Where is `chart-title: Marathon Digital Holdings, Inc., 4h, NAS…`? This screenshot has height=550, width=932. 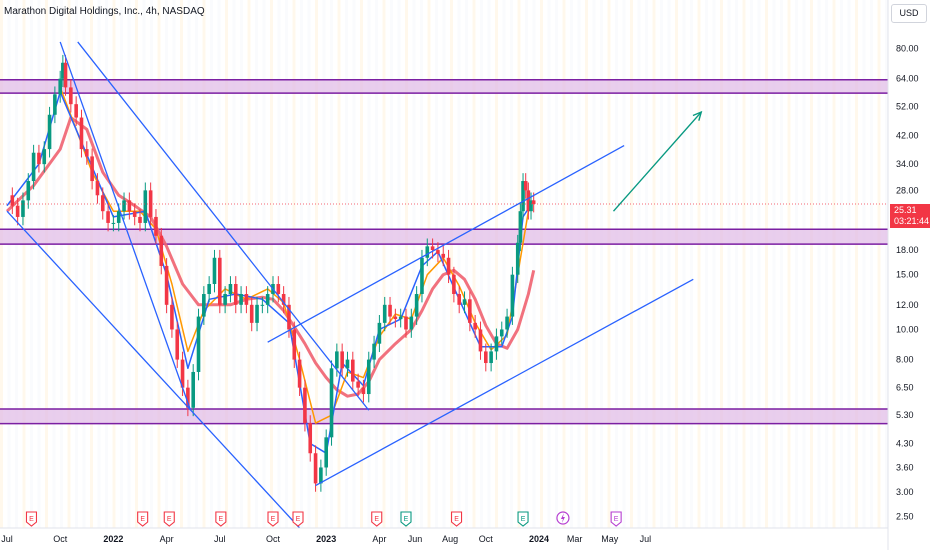
chart-title: Marathon Digital Holdings, Inc., 4h, NAS… is located at coordinates (104, 11).